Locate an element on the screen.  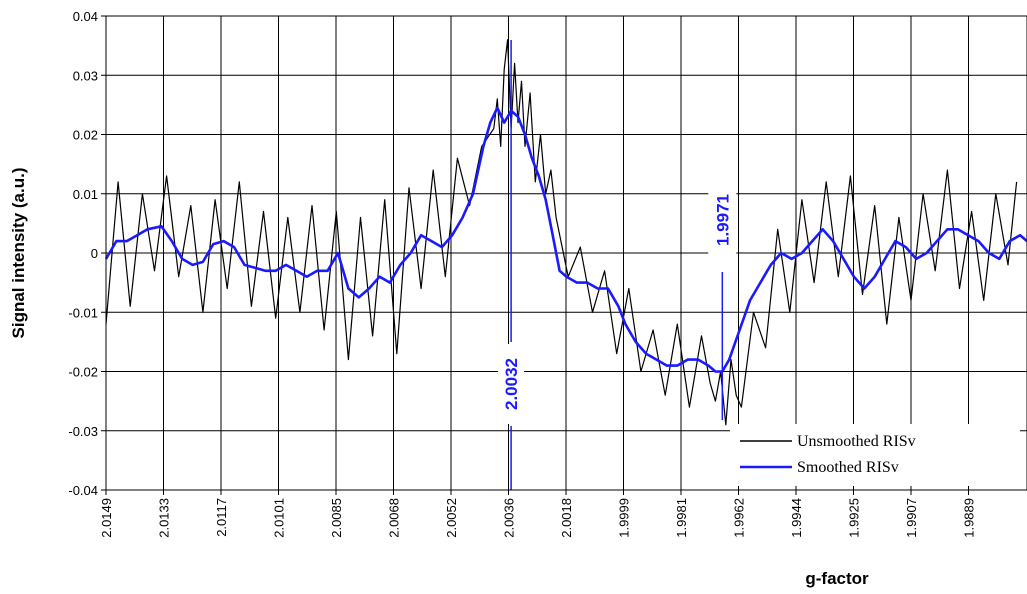
x-tick-label: 2.0101 is located at coordinates (279, 518).